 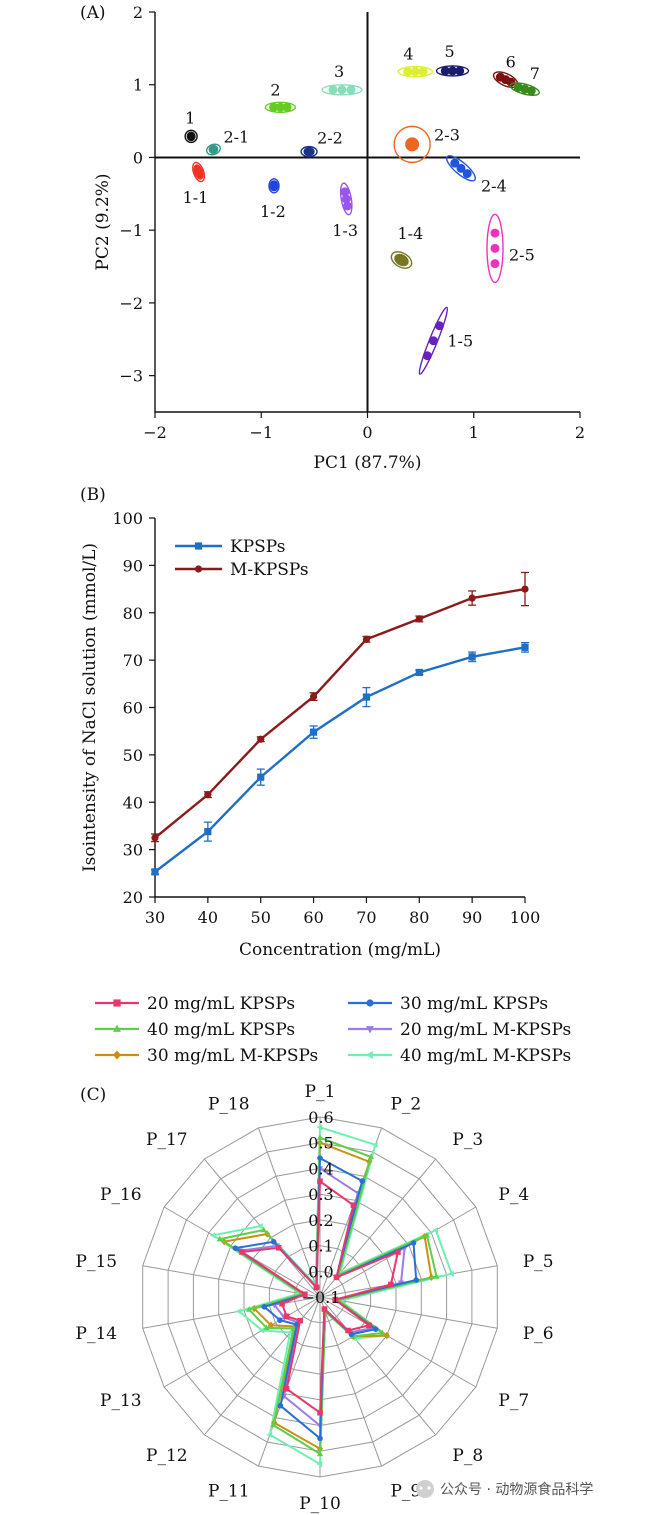 What do you see at coordinates (340, 707) in the screenshot?
I see `chart-b-series-M-KPSPs` at bounding box center [340, 707].